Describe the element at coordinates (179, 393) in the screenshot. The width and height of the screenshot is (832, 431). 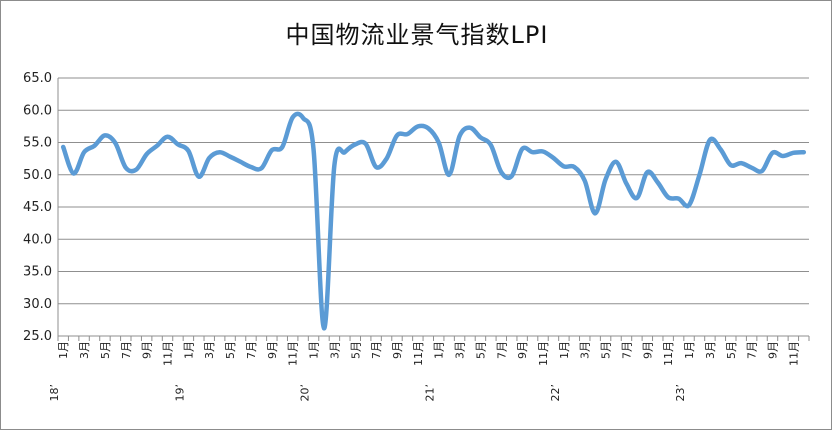
I see `x-year-label: 19’` at that location.